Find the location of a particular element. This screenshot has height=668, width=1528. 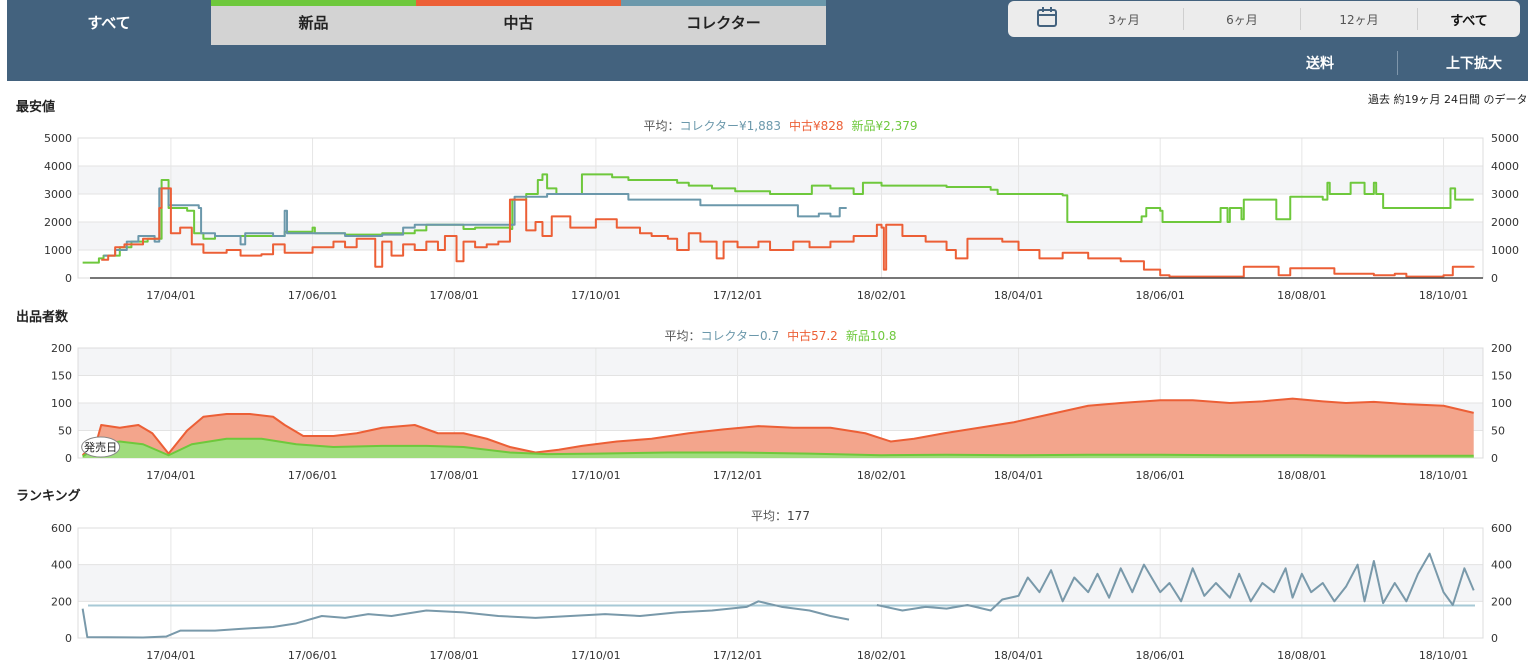

range-6m: 6ヶ月 is located at coordinates (1242, 19).